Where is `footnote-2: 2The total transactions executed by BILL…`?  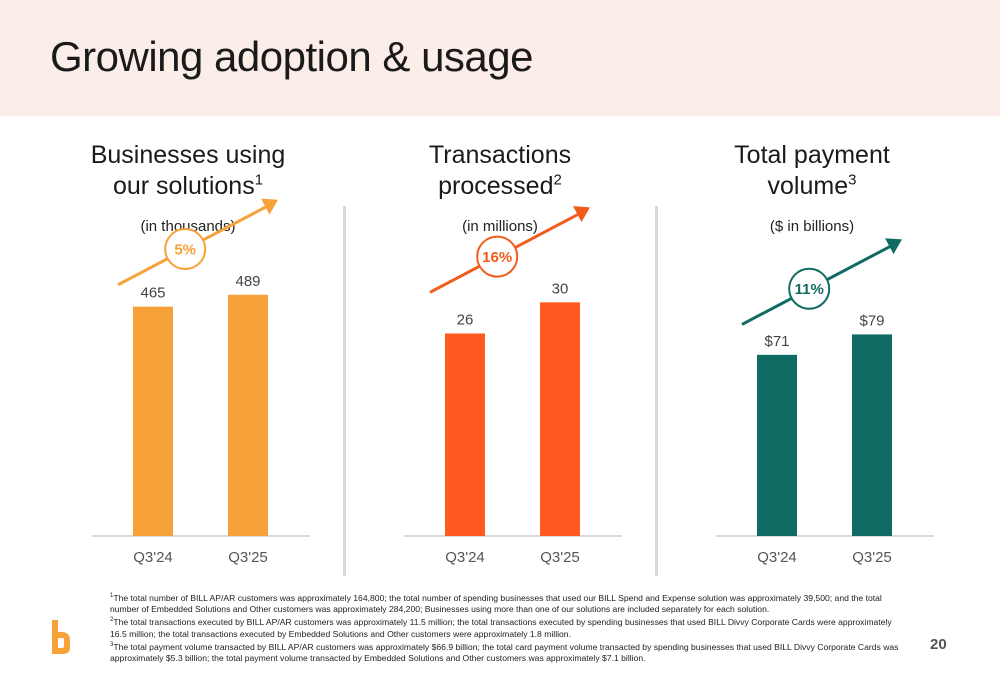 footnote-2: 2The total transactions executed by BILL… is located at coordinates (501, 628).